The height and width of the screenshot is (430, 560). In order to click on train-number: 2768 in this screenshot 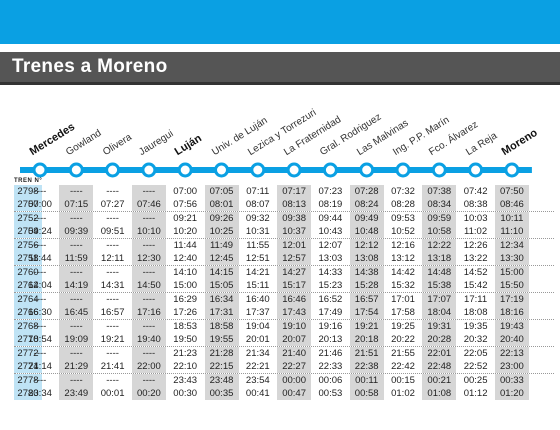, I will do `click(28, 326)`.